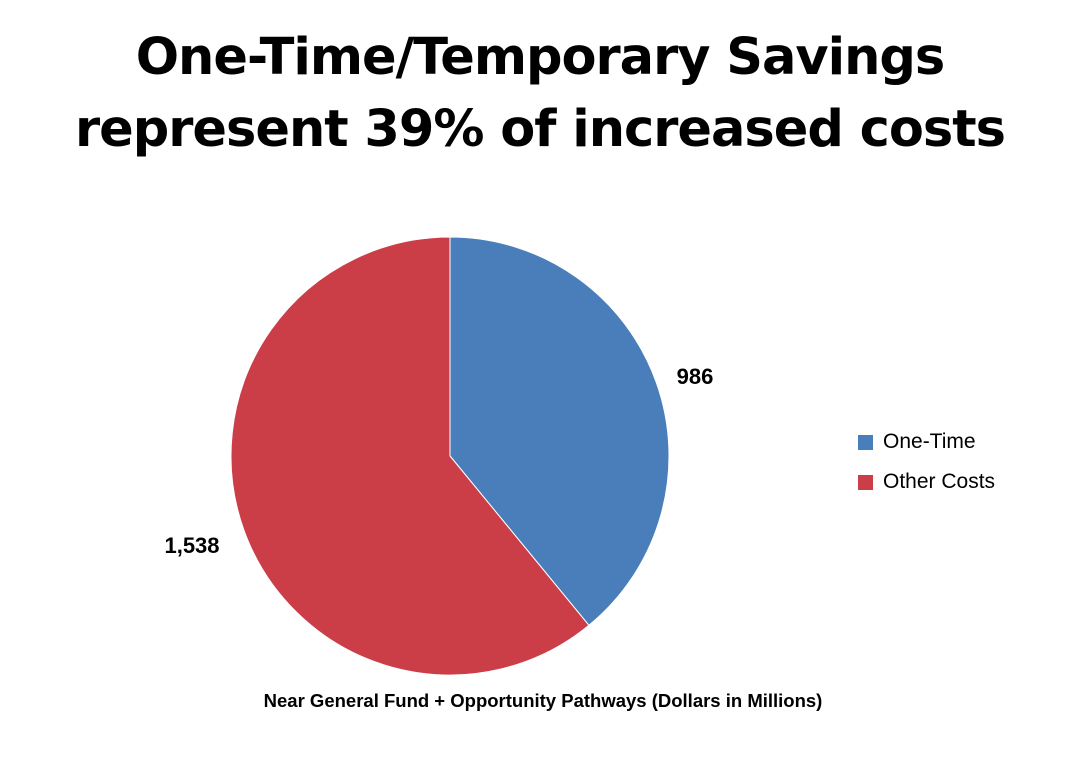  Describe the element at coordinates (865, 442) in the screenshot. I see `legend-swatch-one-time` at that location.